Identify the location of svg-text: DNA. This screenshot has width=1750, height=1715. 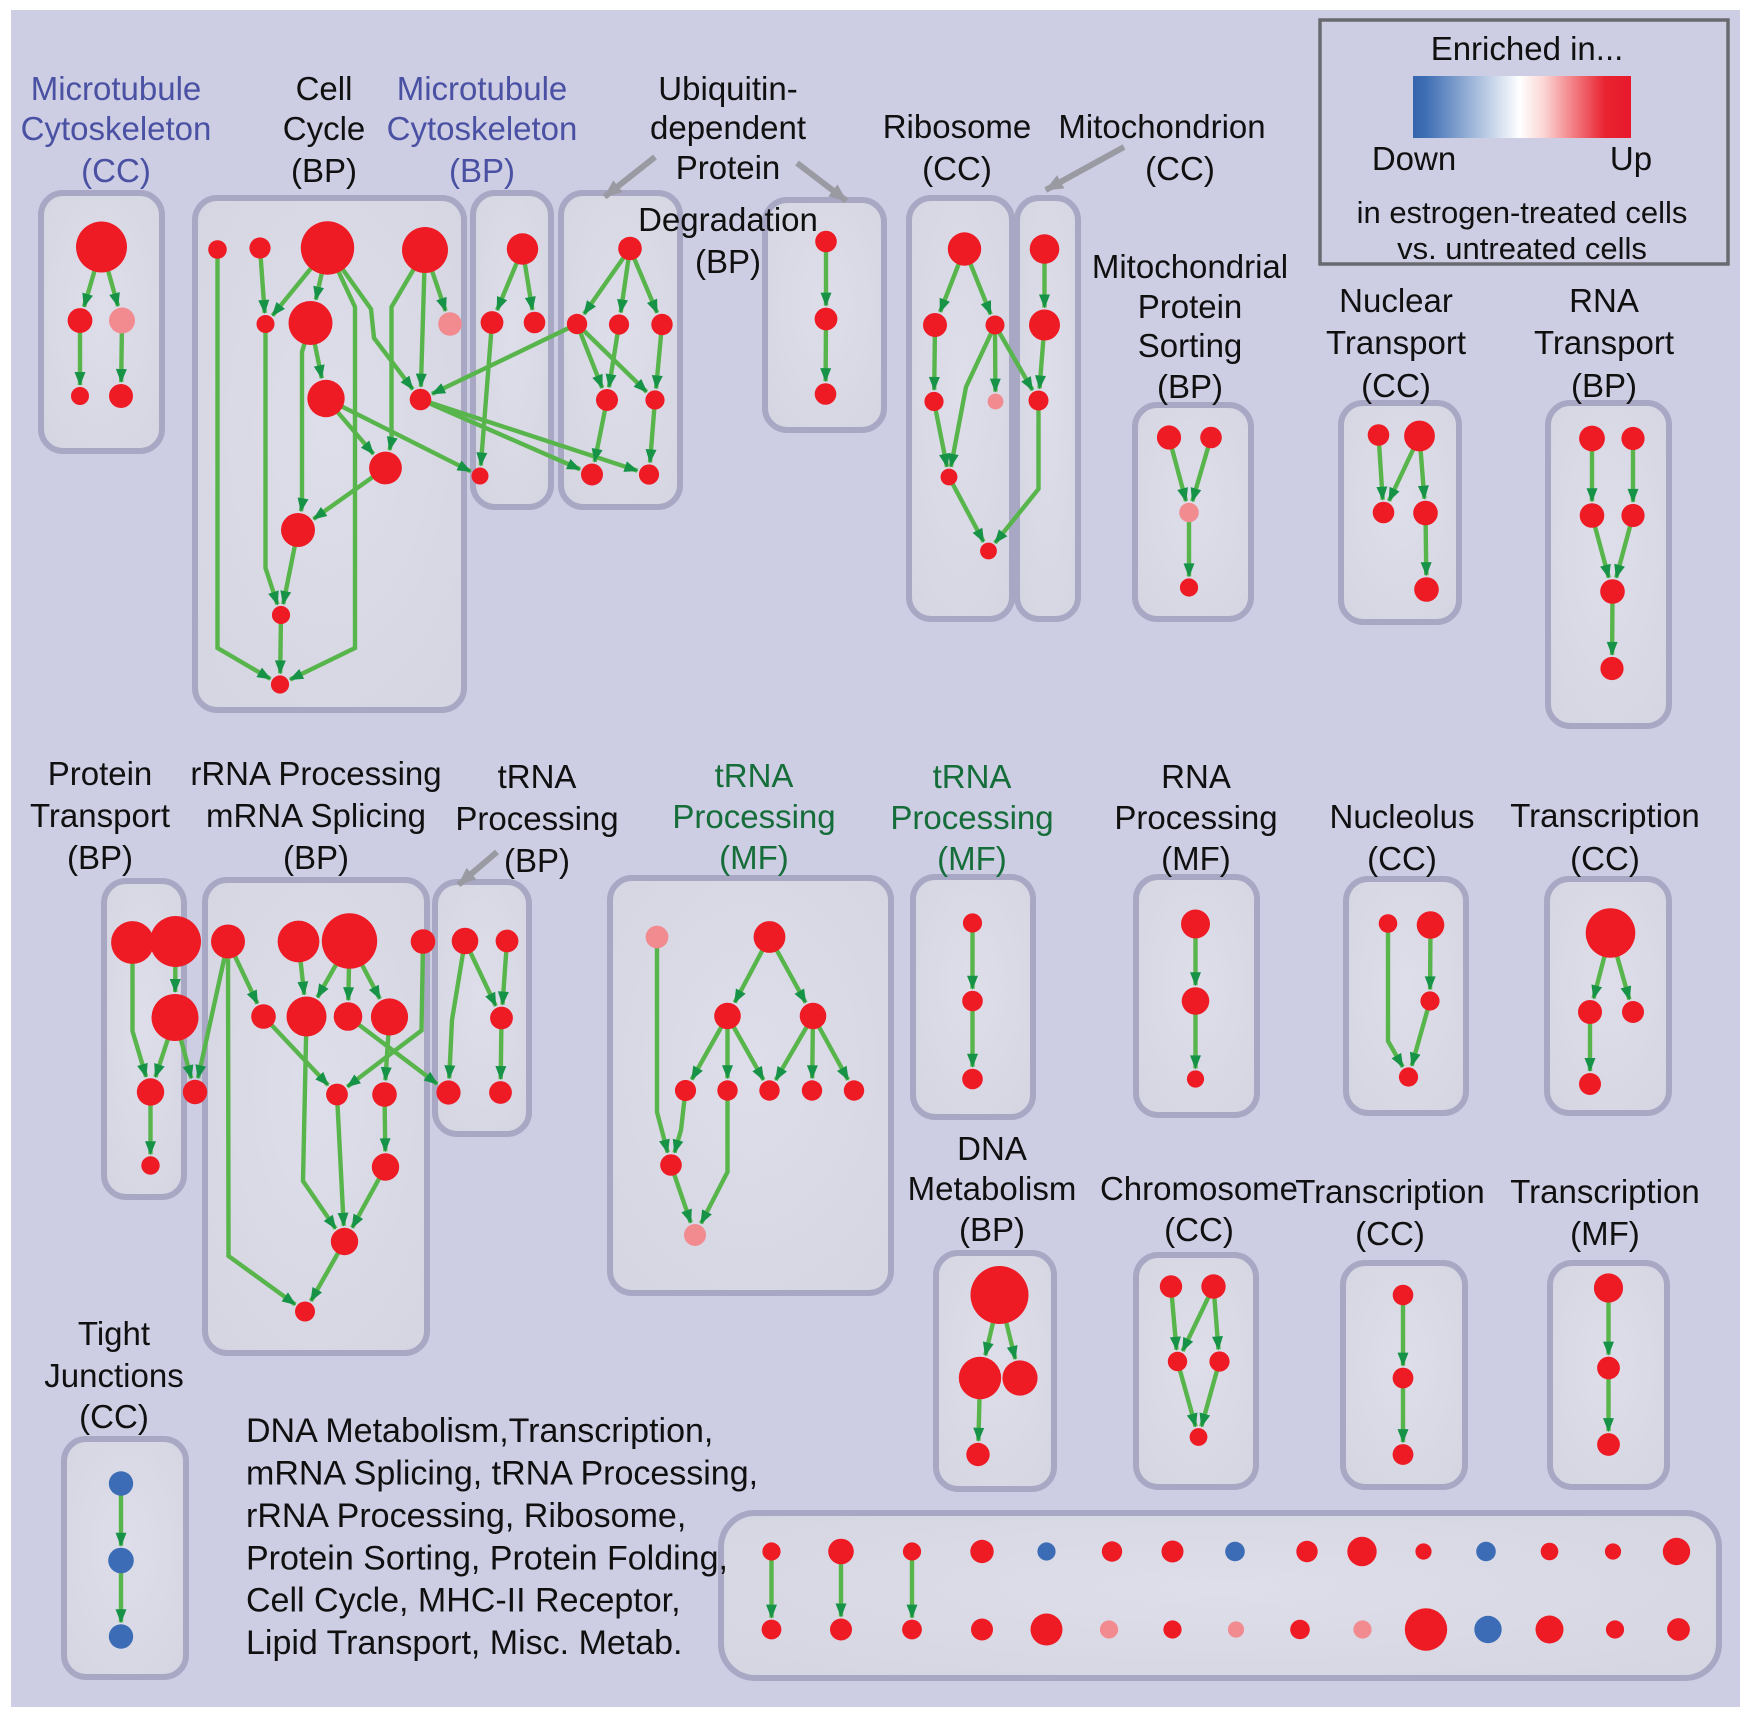
(992, 1148).